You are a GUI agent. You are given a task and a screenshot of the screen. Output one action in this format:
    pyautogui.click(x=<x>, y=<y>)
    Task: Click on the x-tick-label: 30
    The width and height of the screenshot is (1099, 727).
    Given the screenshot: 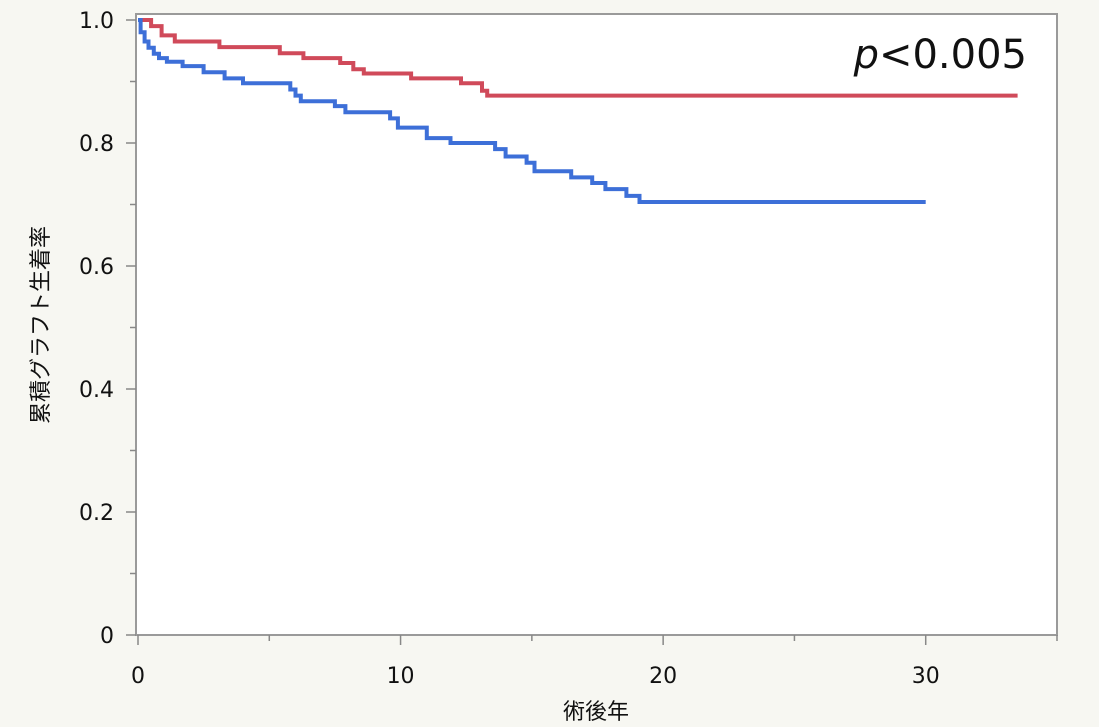 What is the action you would take?
    pyautogui.click(x=926, y=676)
    